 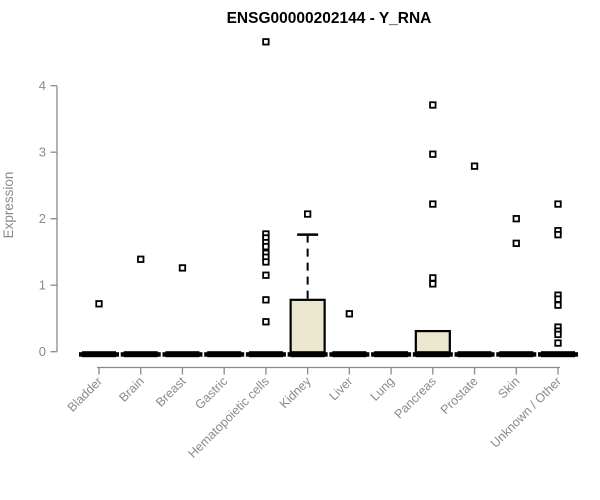 What do you see at coordinates (383, 389) in the screenshot?
I see `x-tick-label: Lung` at bounding box center [383, 389].